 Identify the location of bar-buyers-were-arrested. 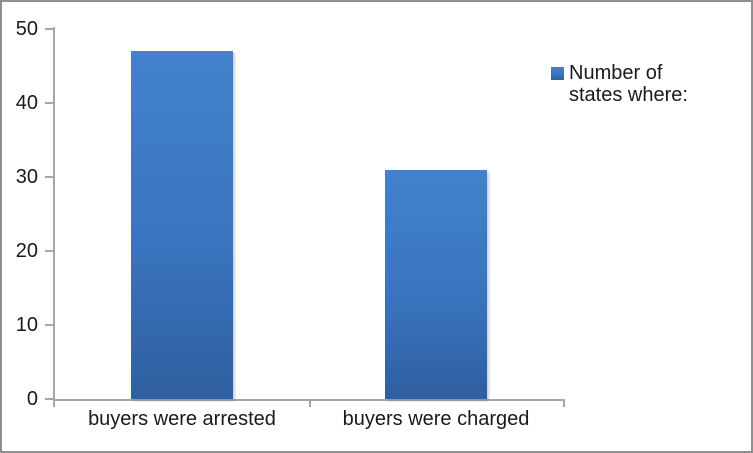
(182, 225).